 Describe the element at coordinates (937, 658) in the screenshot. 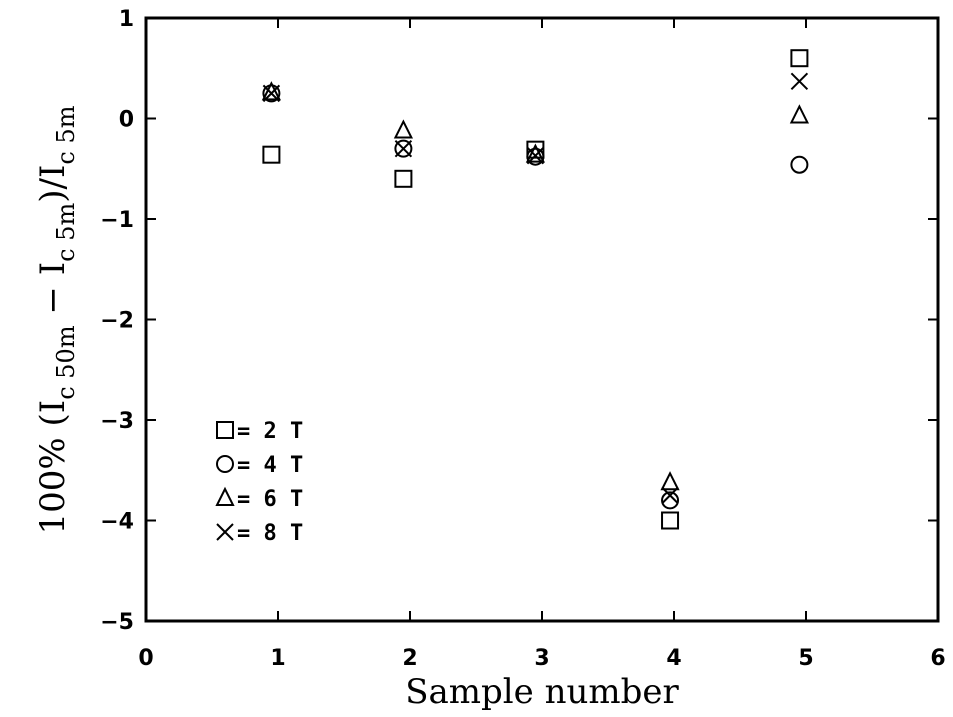

I see `x-tick-label: 6` at that location.